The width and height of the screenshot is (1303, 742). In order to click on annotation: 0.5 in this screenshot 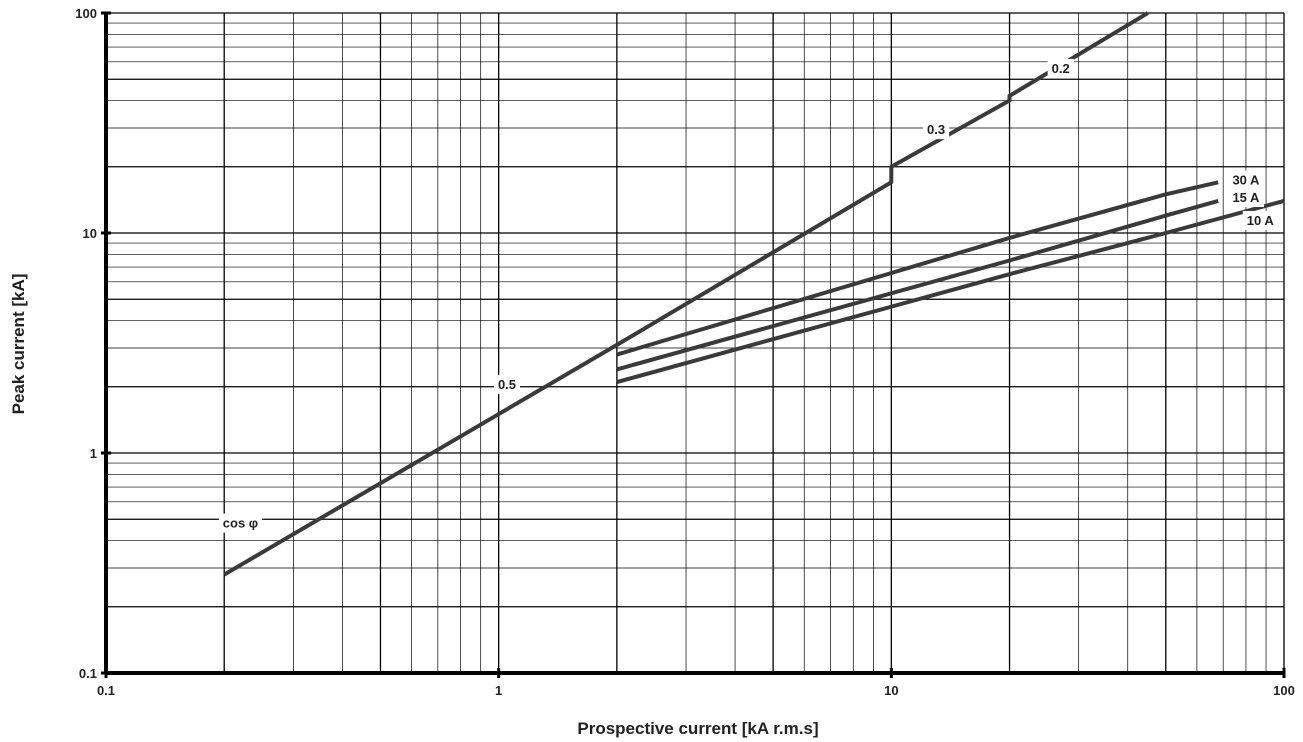, I will do `click(507, 384)`.